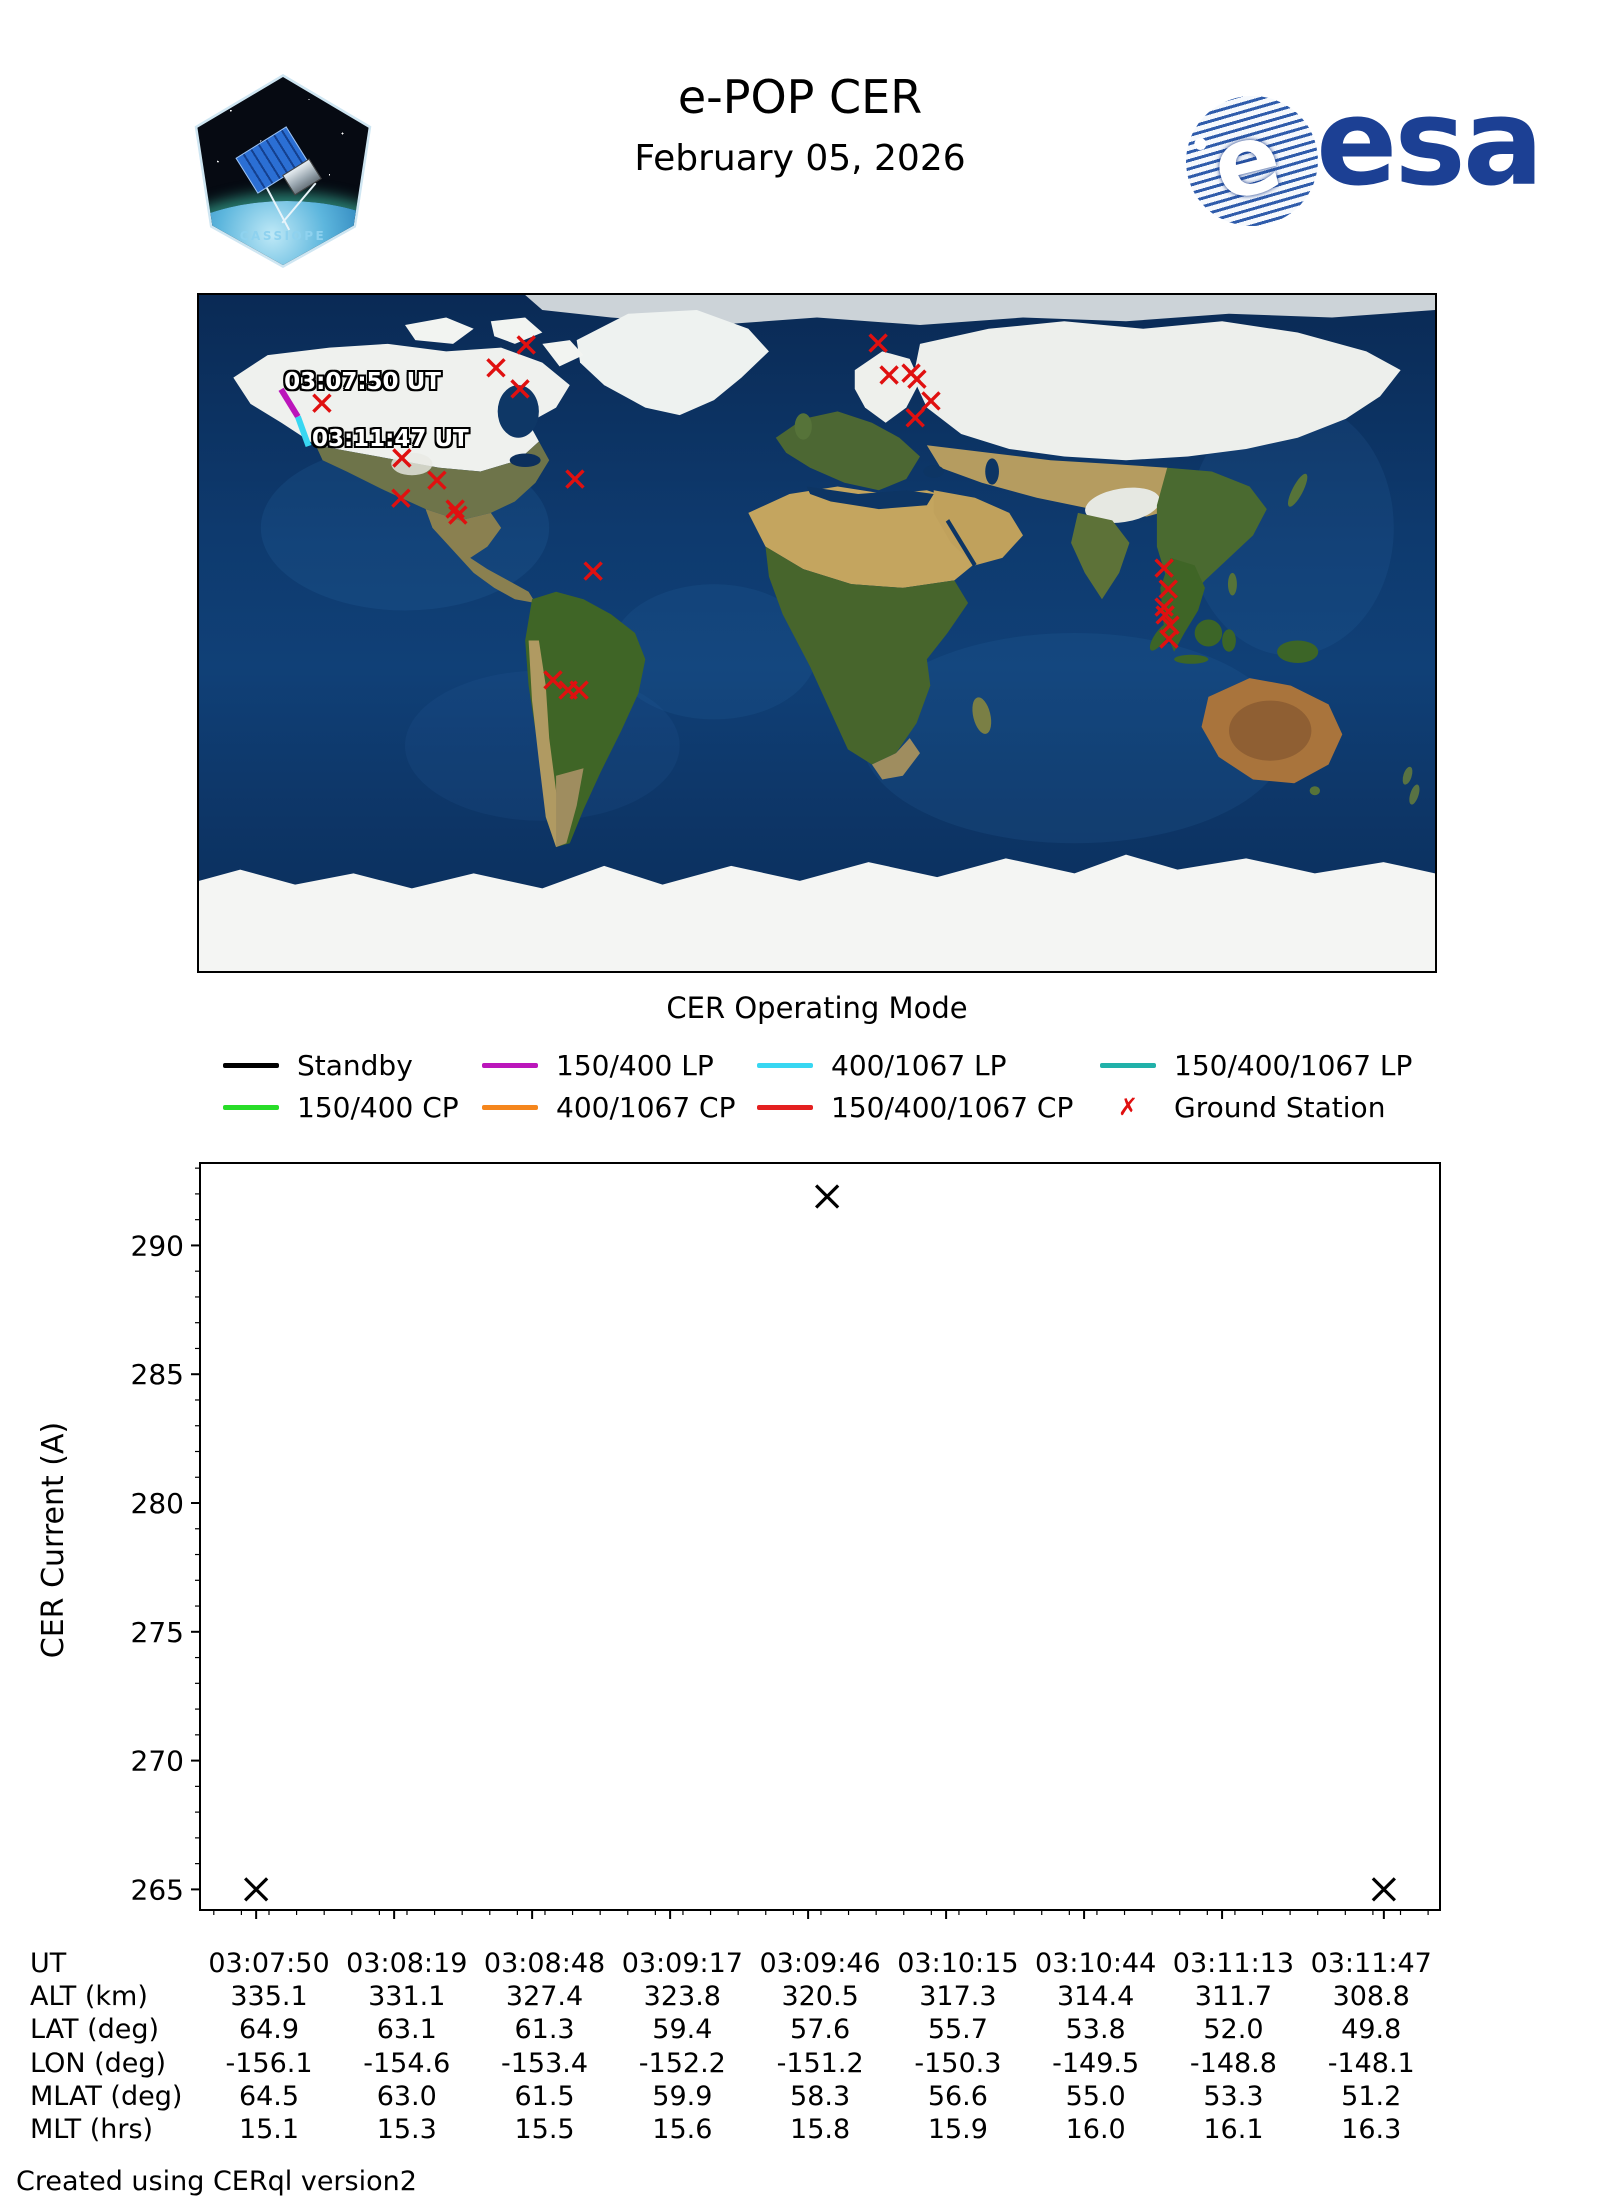 Image resolution: width=1600 pixels, height=2200 pixels. What do you see at coordinates (378, 1107) in the screenshot?
I see `legend-label: 150/400 CP` at bounding box center [378, 1107].